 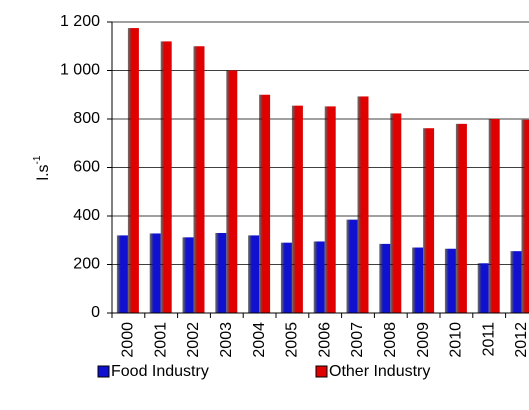 I want to click on x-tick-label-group: 2003, so click(x=226, y=340).